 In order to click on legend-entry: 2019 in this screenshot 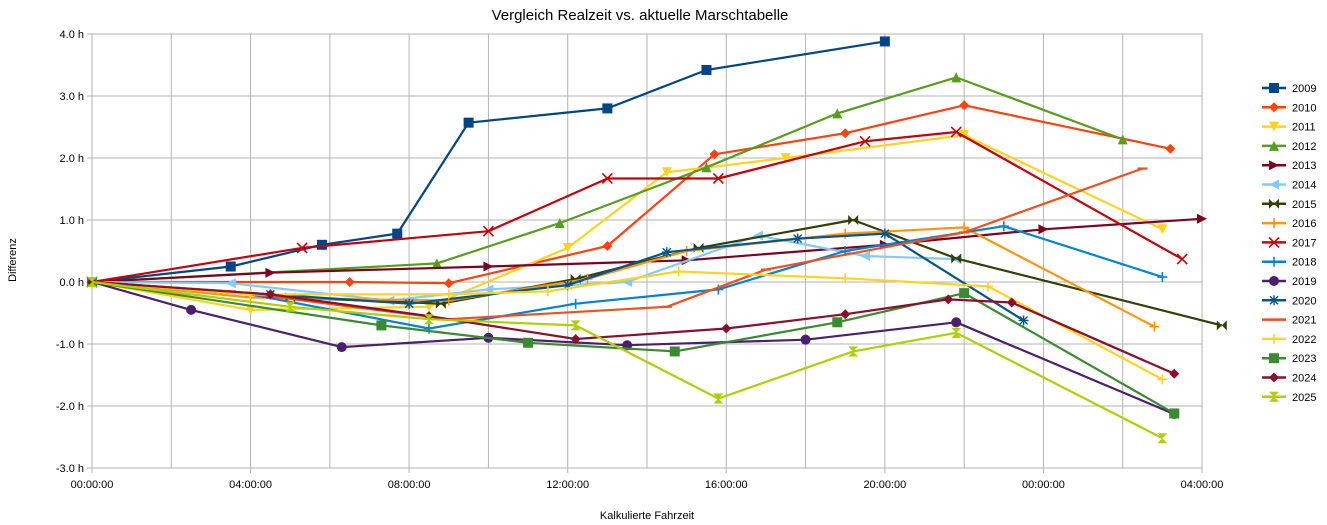, I will do `click(1289, 282)`.